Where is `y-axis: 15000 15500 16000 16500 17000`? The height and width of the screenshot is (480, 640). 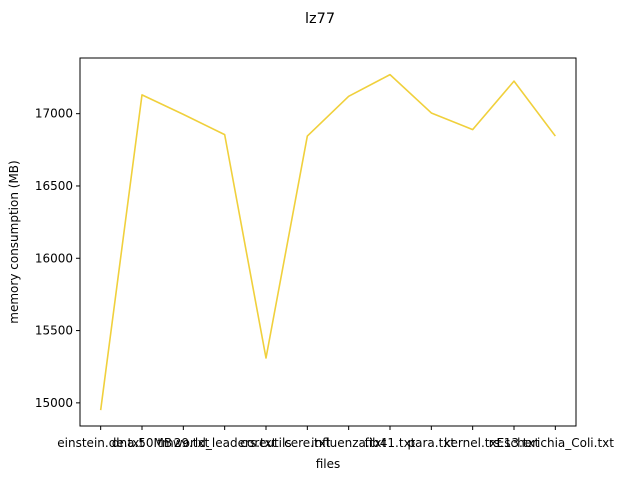
y-axis: 15000 15500 16000 16500 17000 is located at coordinates (57, 258).